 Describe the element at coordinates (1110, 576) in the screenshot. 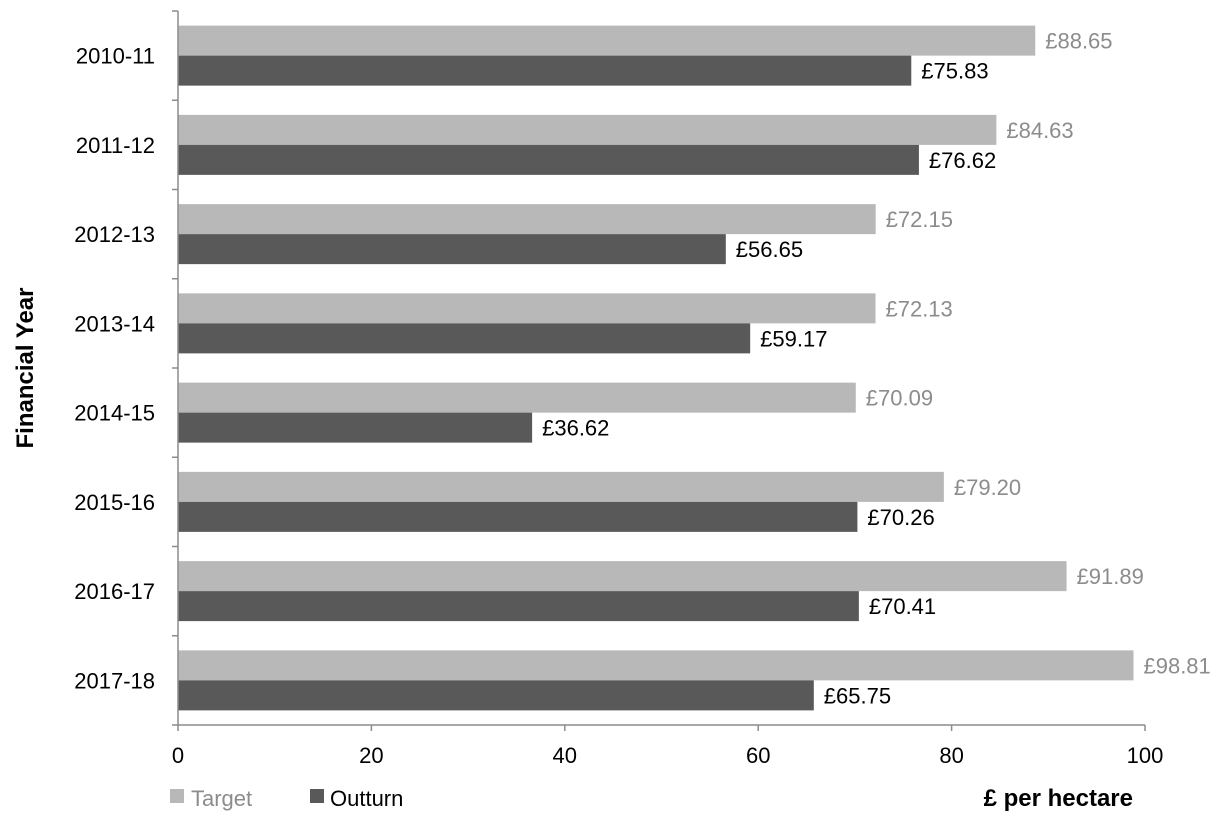

I see `data-label-target-2016-17: £91.89` at that location.